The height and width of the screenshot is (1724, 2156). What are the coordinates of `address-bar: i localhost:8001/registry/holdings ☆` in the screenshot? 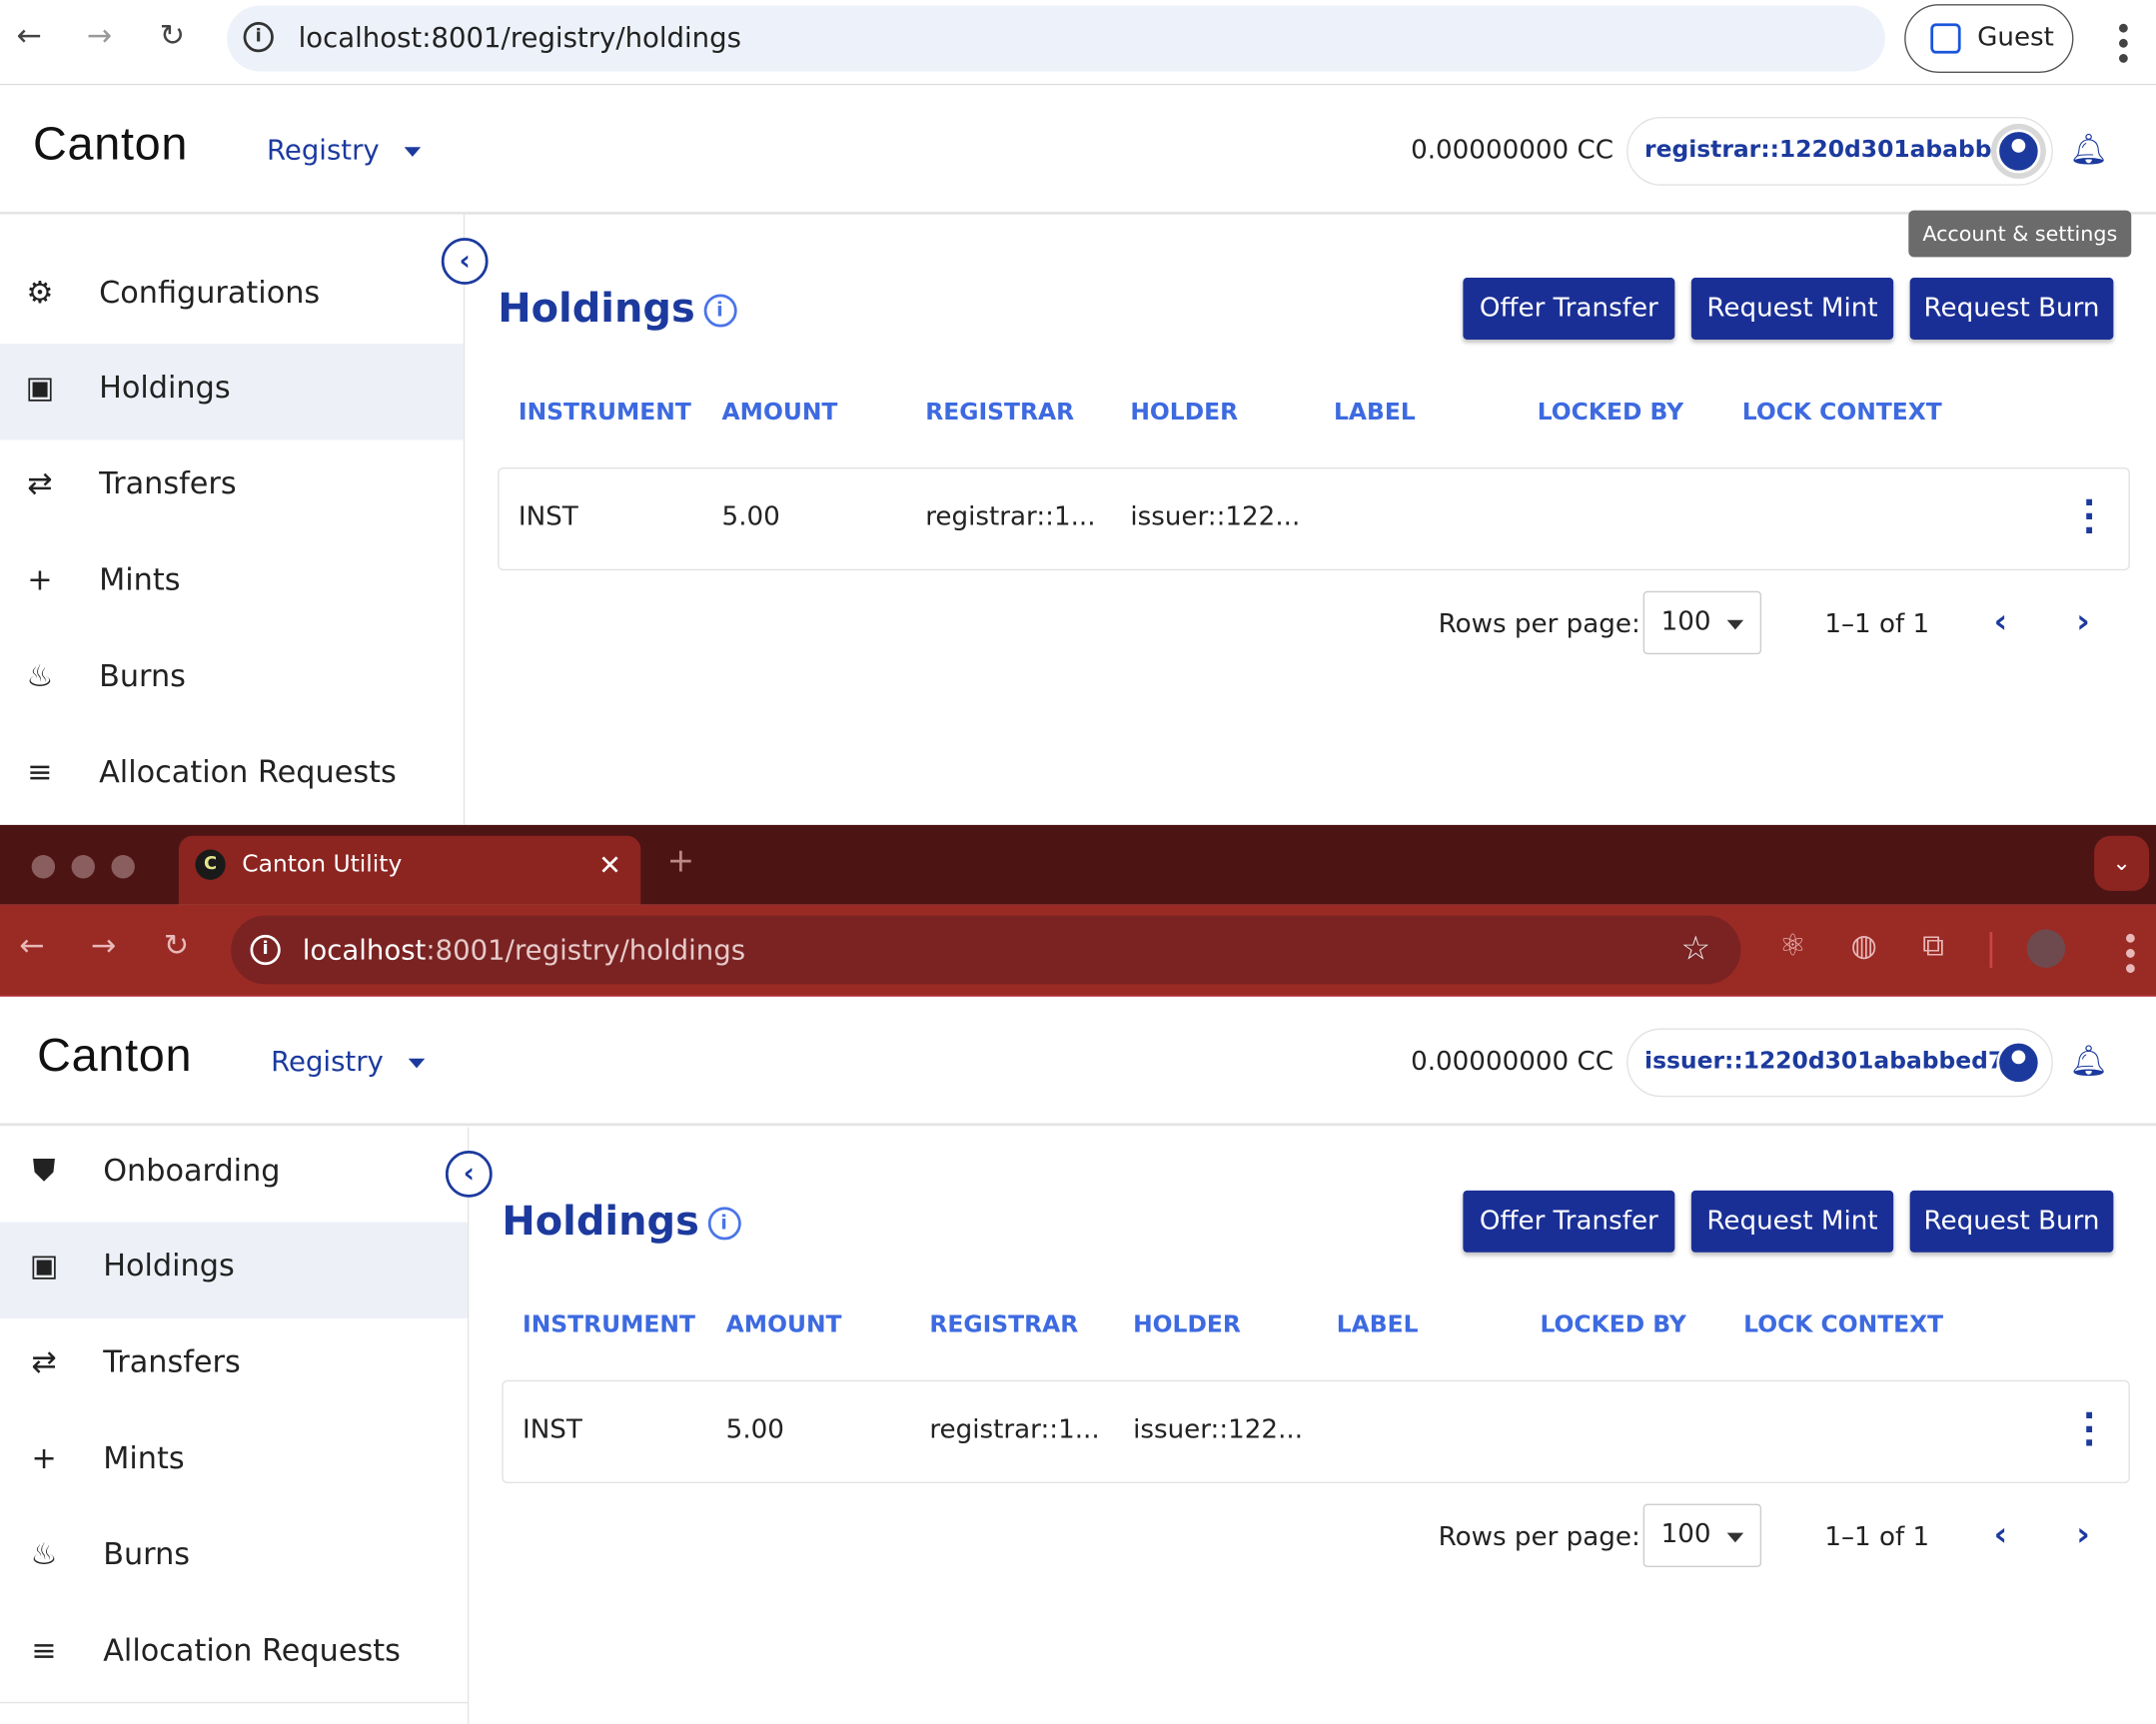 It's located at (986, 950).